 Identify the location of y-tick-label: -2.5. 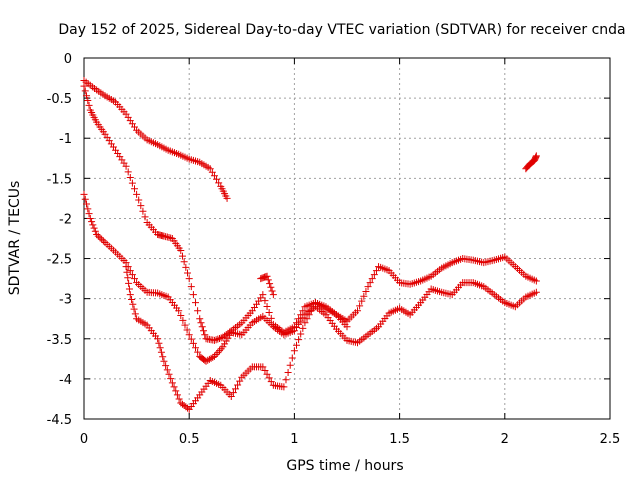
(59, 260).